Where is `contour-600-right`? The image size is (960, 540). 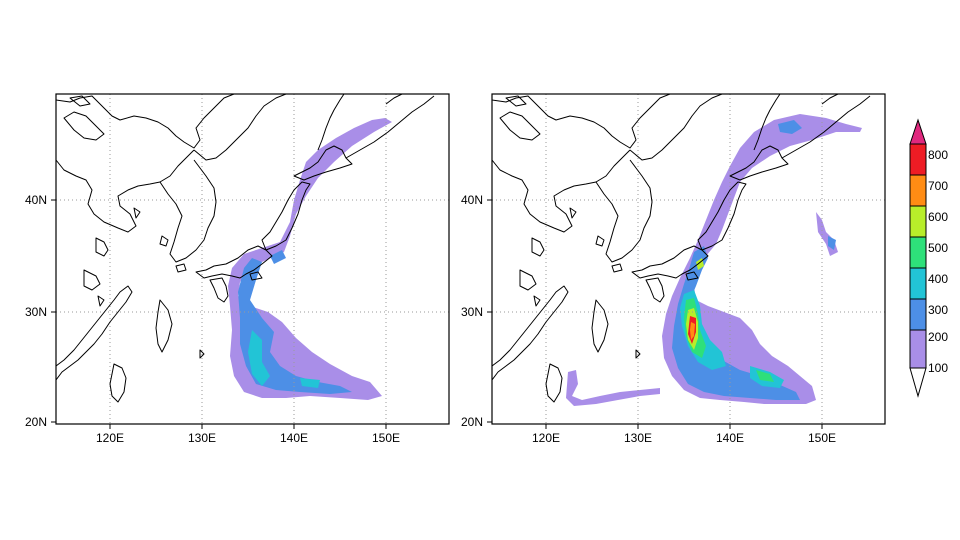 contour-600-right is located at coordinates (692, 331).